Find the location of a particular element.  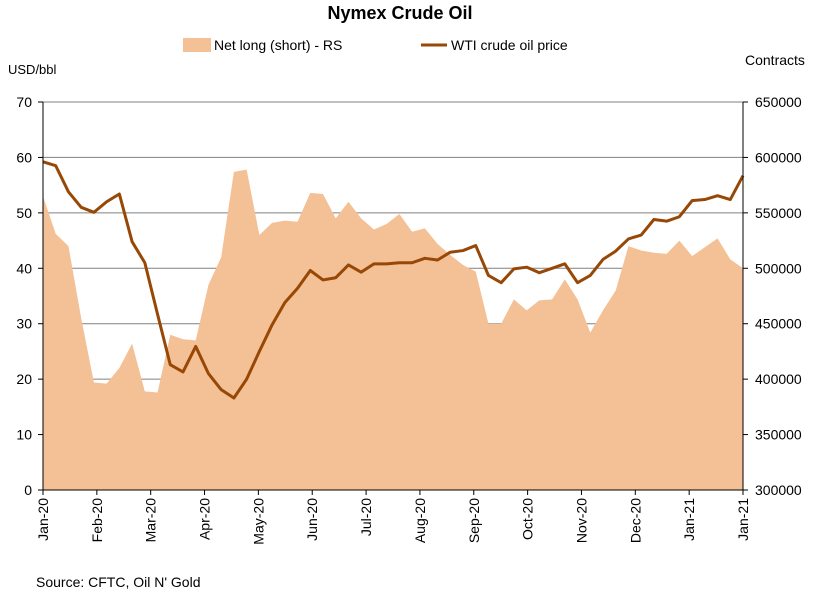

right-tick-label: 450000 is located at coordinates (778, 324).